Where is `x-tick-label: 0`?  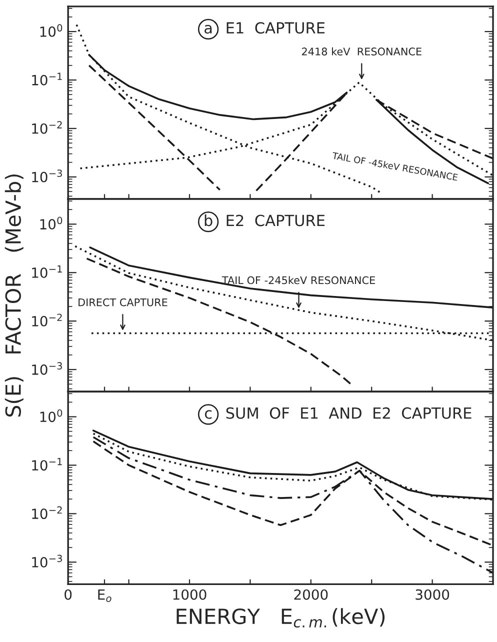
x-tick-label: 0 is located at coordinates (68, 594).